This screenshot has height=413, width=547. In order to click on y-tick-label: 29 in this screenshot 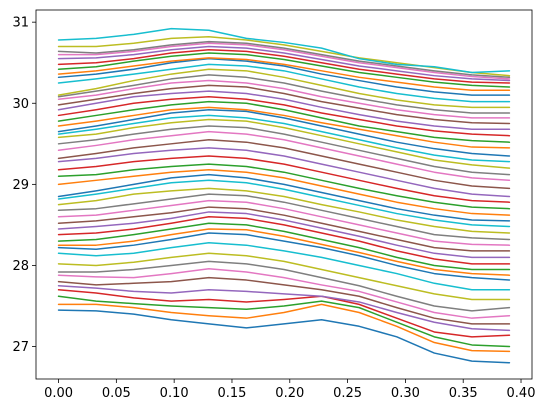, I will do `click(20, 185)`.